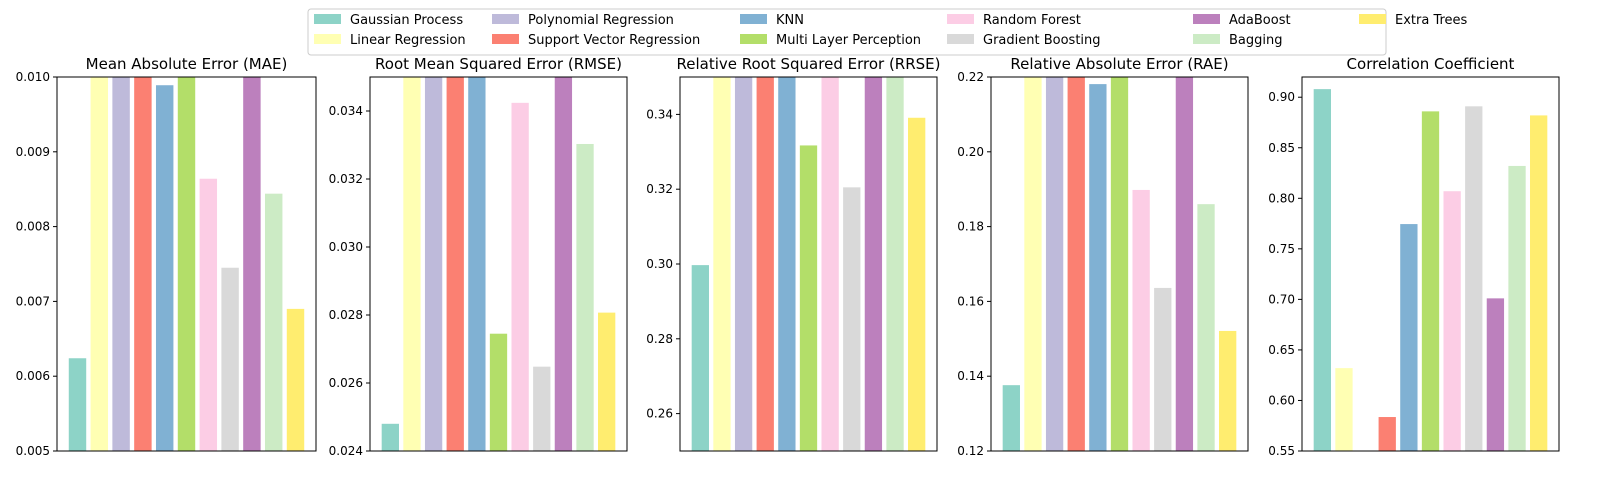  What do you see at coordinates (1431, 20) in the screenshot?
I see `legend-label: Extra Trees` at bounding box center [1431, 20].